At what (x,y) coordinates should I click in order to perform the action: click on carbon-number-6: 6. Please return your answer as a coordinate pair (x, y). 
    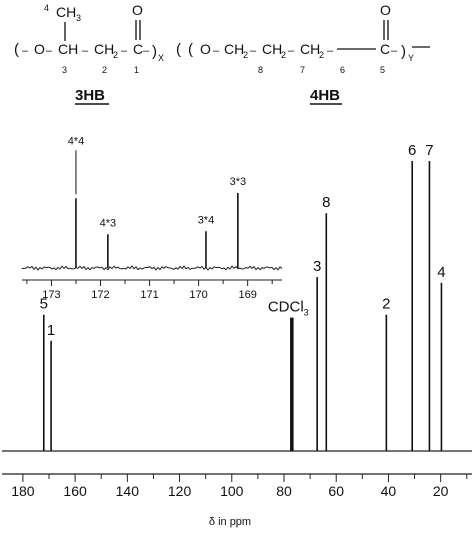
    Looking at the image, I should click on (342, 70).